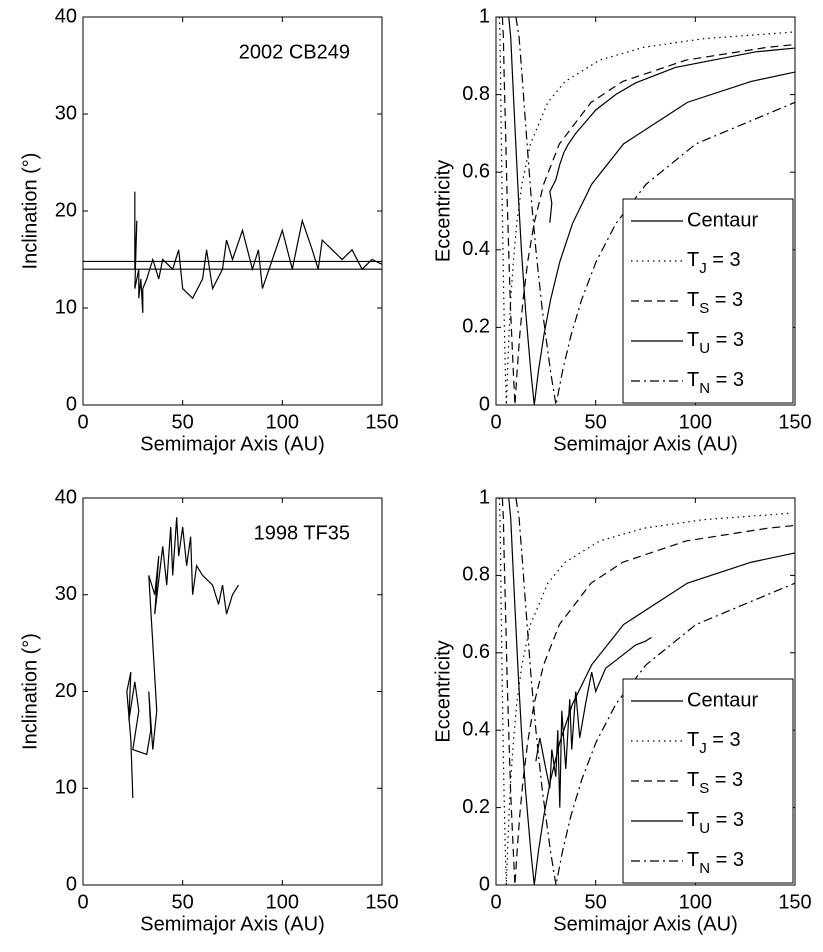 The image size is (823, 952). What do you see at coordinates (302, 533) in the screenshot?
I see `annotation: 1998 TF35` at bounding box center [302, 533].